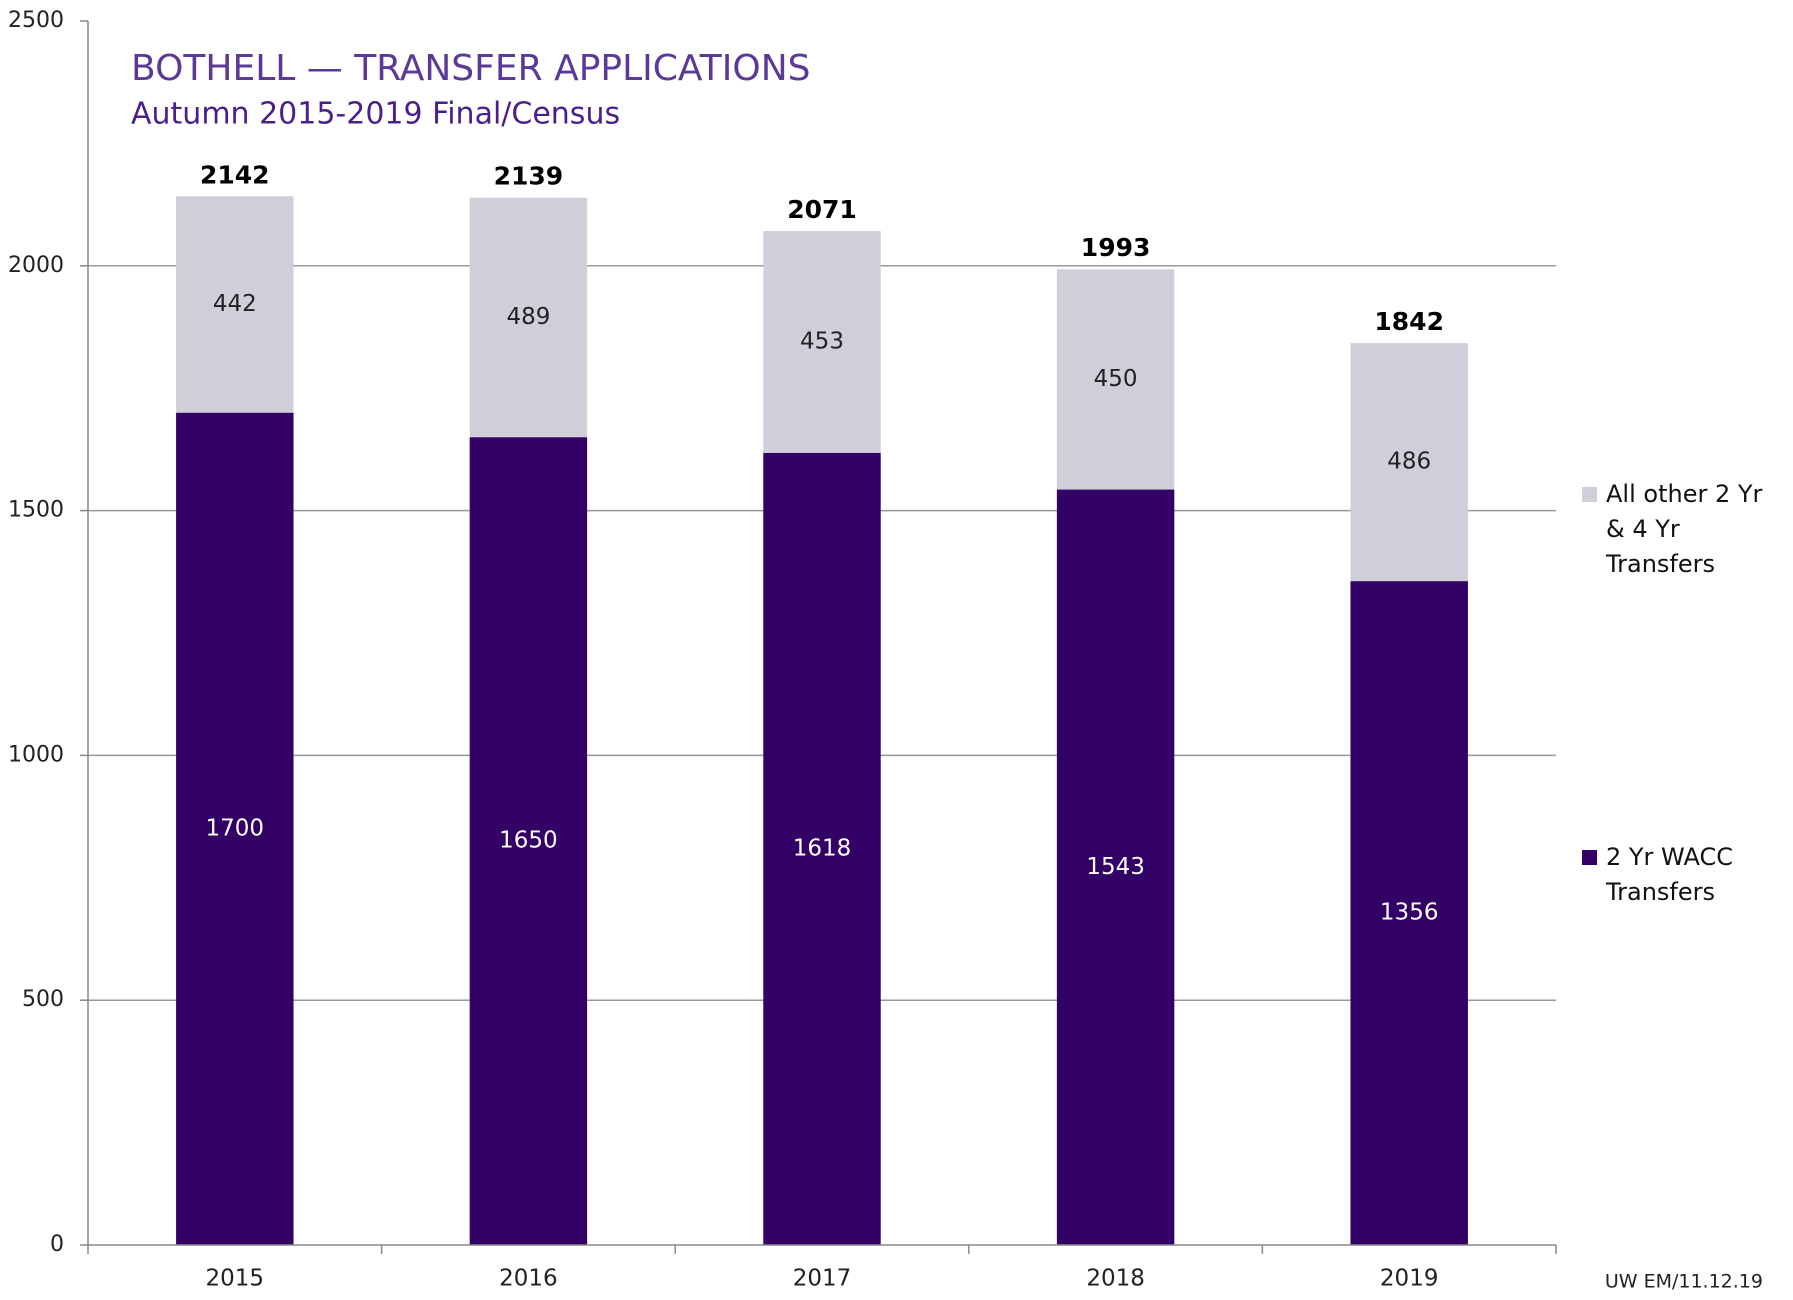  I want to click on data-label: 1543, so click(1115, 867).